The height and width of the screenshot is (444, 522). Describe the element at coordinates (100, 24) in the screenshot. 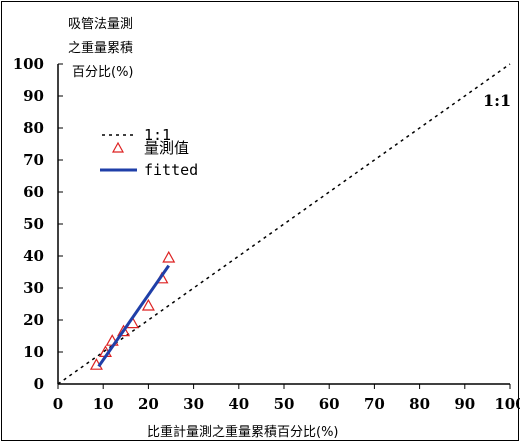

I see `y-axis-label-line-1: 吸管法量測` at that location.